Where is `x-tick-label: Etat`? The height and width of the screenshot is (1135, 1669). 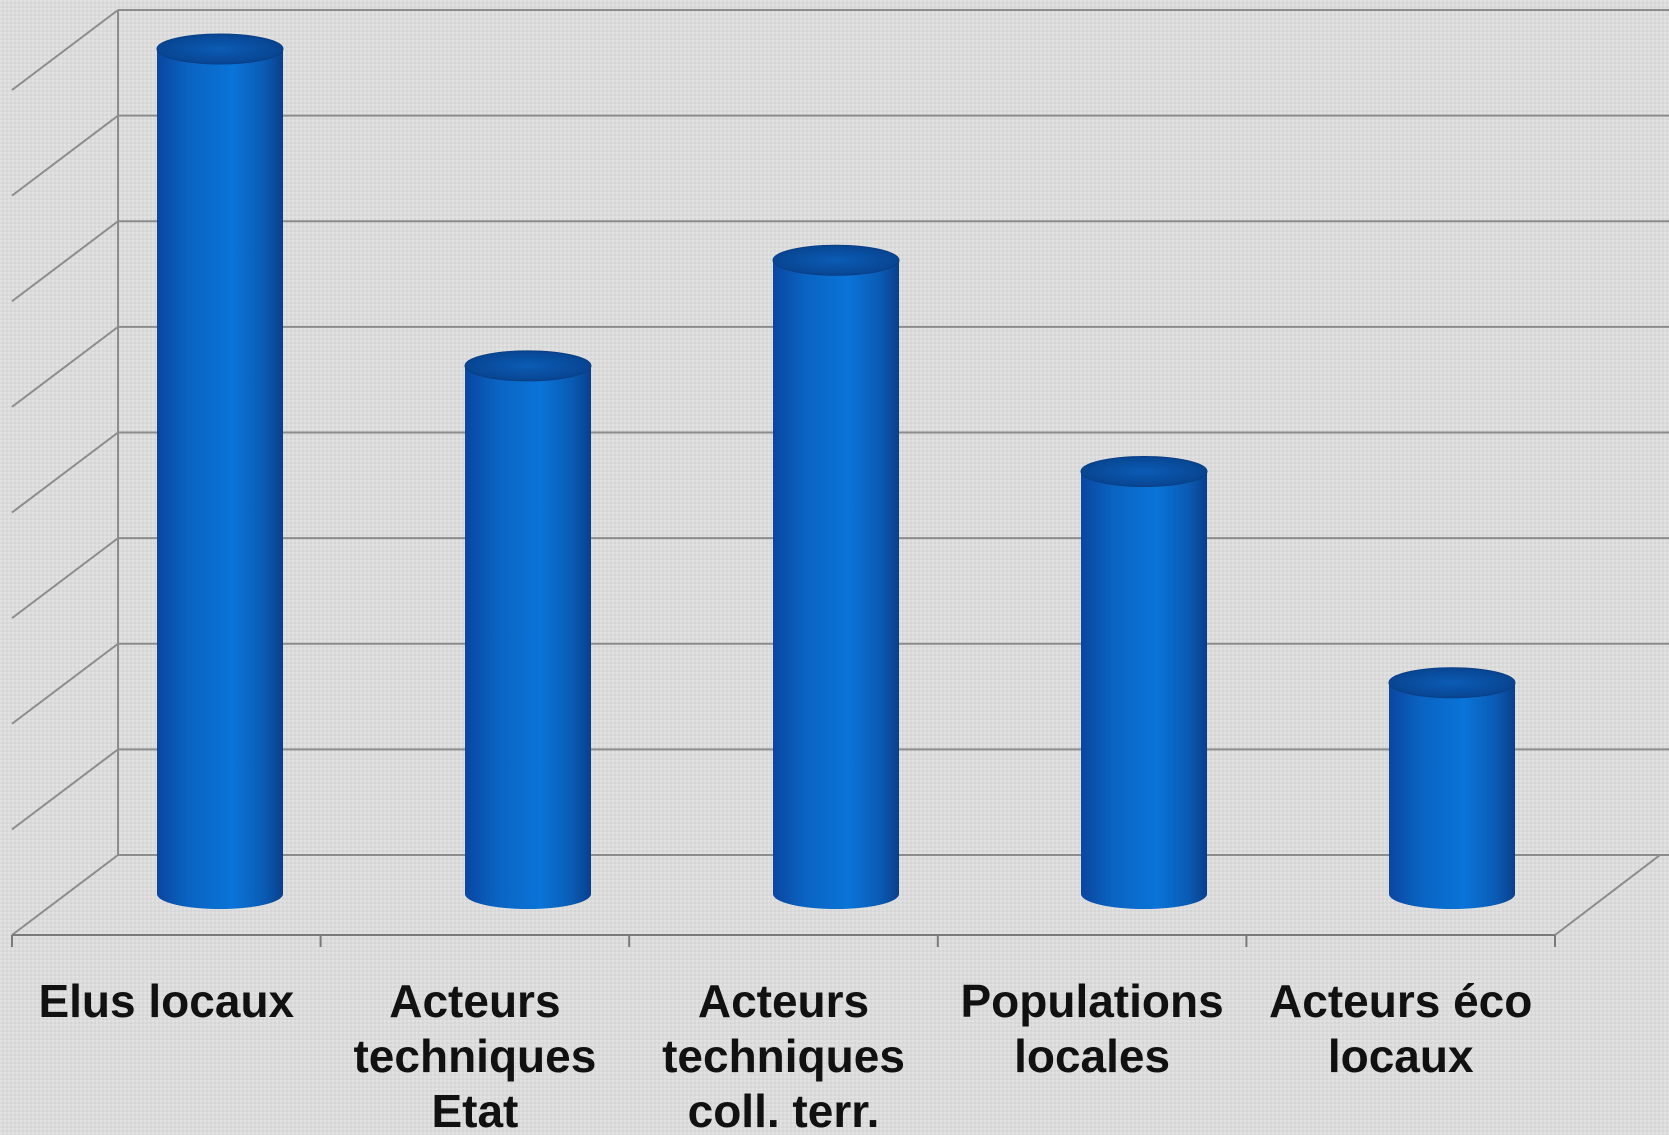 x-tick-label: Etat is located at coordinates (474, 1110).